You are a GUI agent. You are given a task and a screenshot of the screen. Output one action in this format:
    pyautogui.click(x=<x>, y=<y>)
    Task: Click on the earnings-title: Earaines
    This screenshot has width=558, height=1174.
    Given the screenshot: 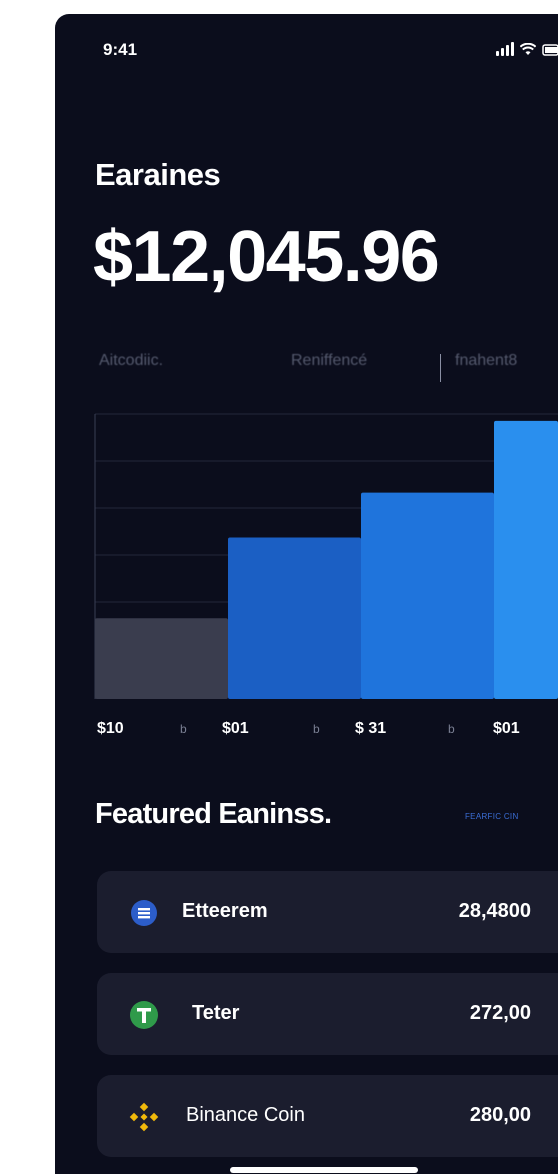 What is the action you would take?
    pyautogui.click(x=158, y=174)
    